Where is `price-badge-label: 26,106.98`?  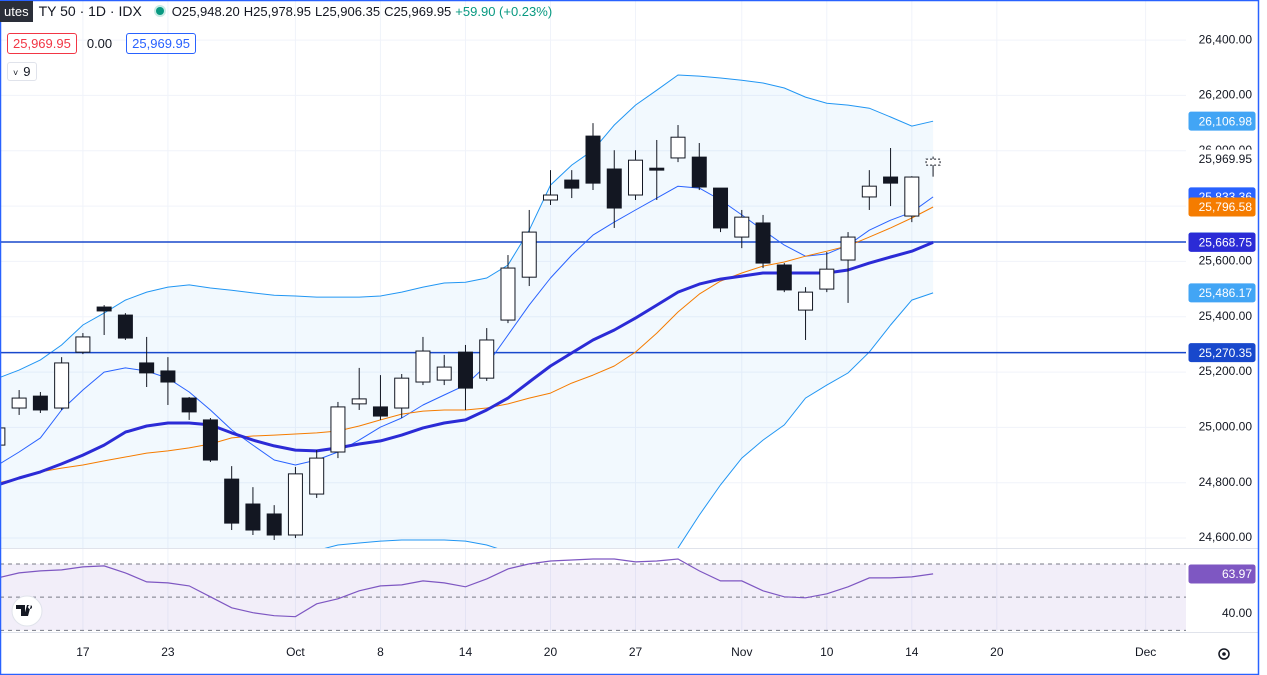 price-badge-label: 26,106.98 is located at coordinates (1226, 121).